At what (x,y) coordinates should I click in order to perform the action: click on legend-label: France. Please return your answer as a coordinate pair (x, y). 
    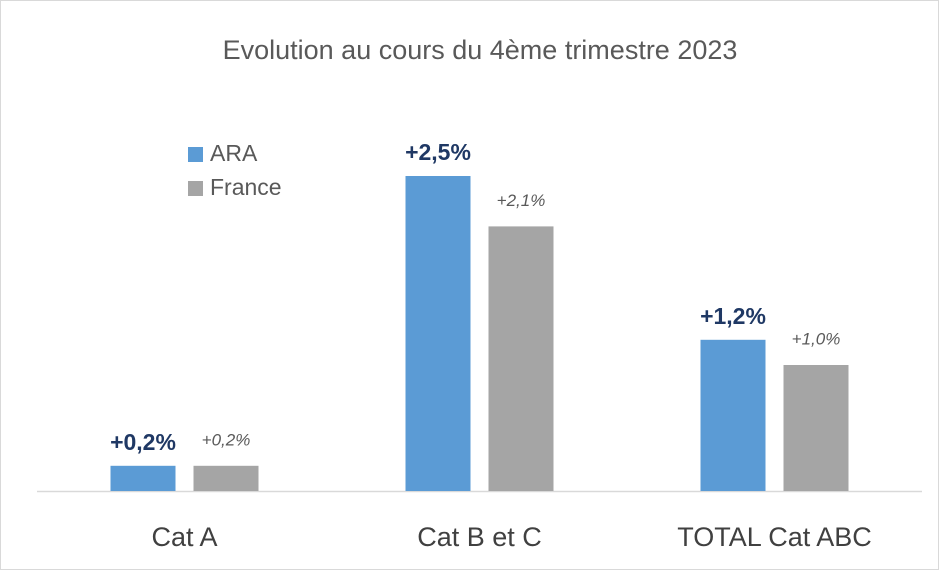
    Looking at the image, I should click on (246, 187).